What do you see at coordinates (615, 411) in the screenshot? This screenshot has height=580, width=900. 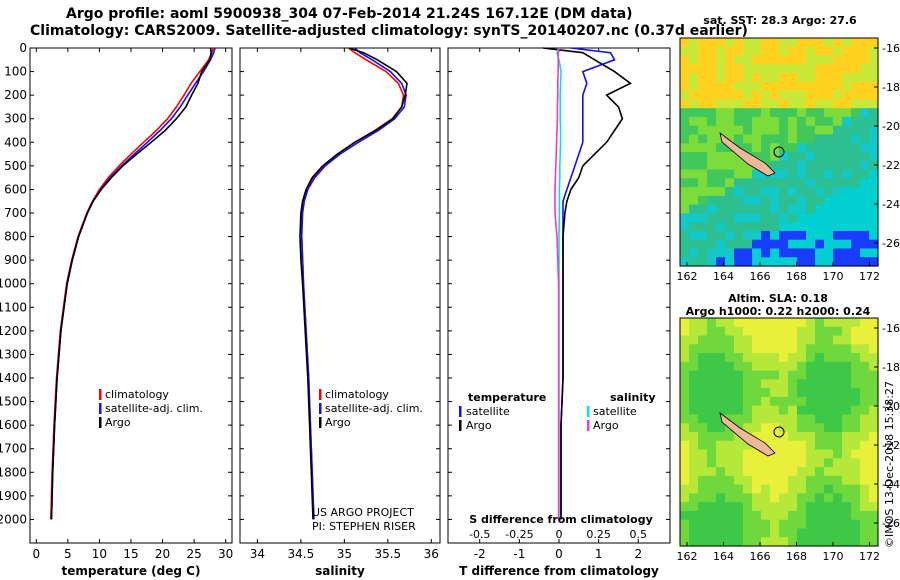 I see `diff-legend-s-label: satellite` at bounding box center [615, 411].